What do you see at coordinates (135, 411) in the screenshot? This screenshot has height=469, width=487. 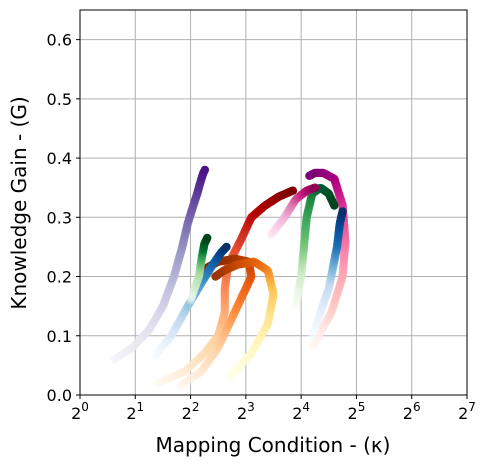 I see `x-tick-label: 21` at bounding box center [135, 411].